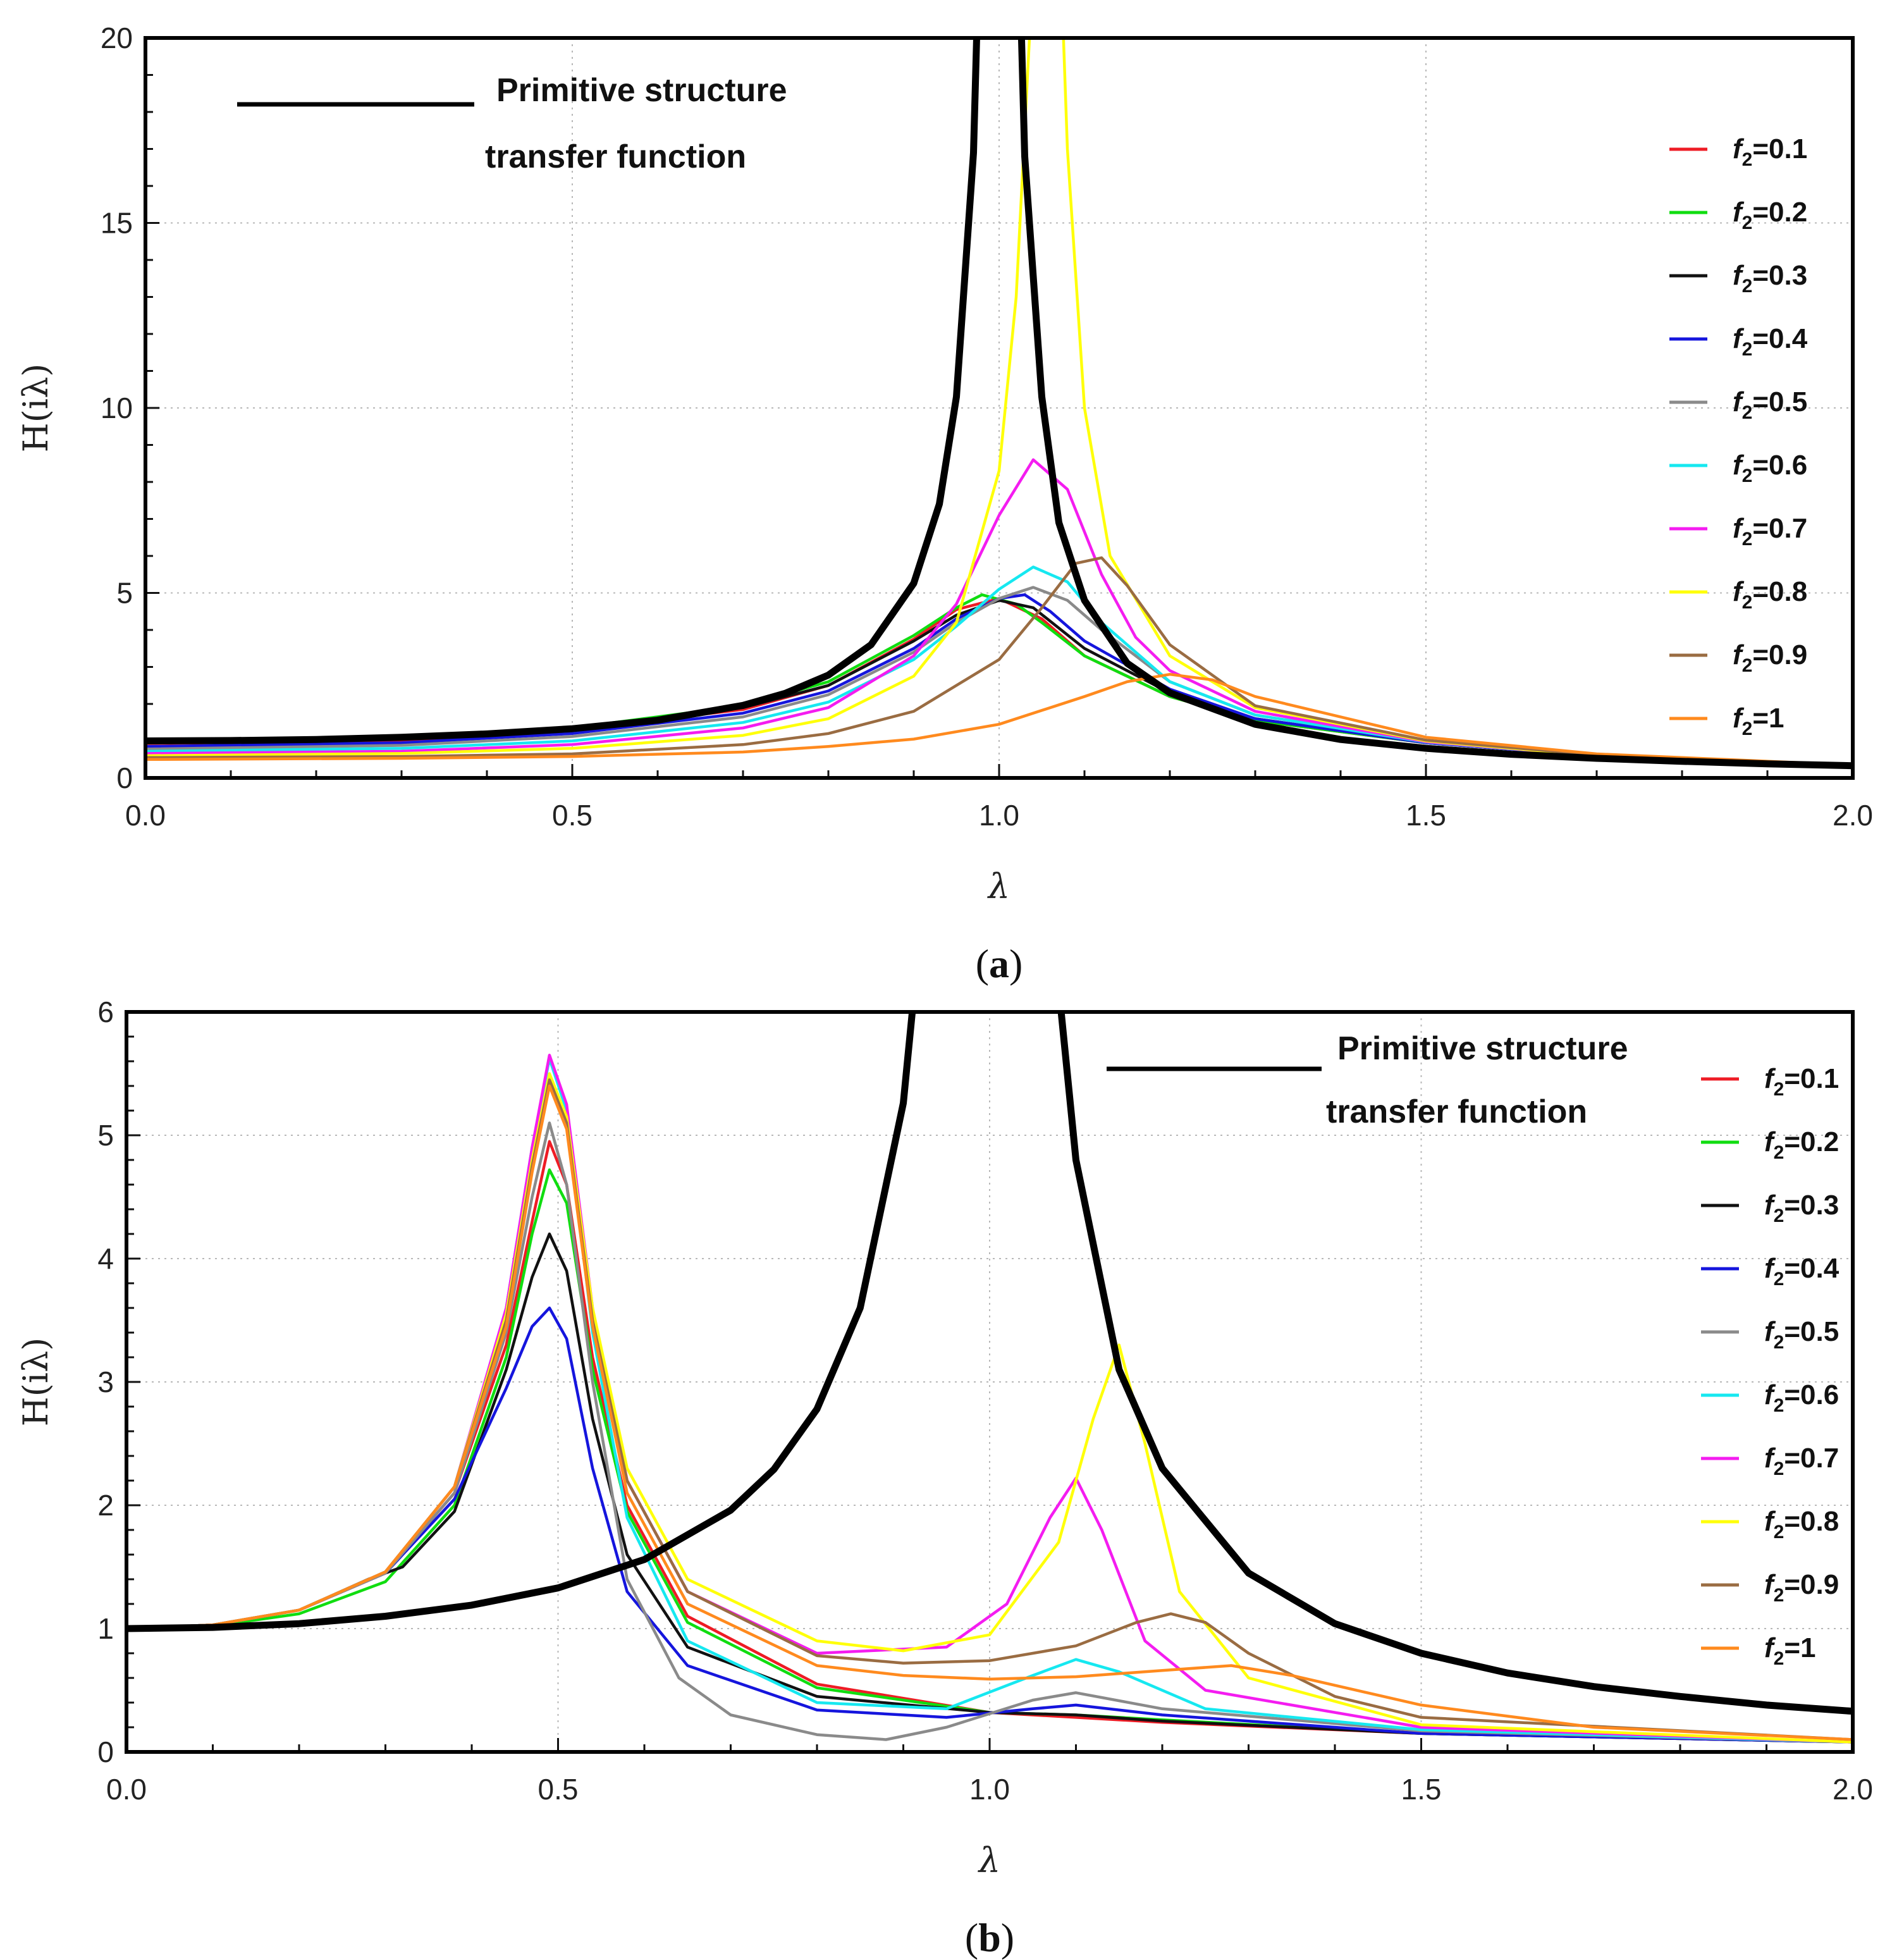 The image size is (1904, 1960). I want to click on panel-a-legend-label-2: f2=0.2, so click(1770, 215).